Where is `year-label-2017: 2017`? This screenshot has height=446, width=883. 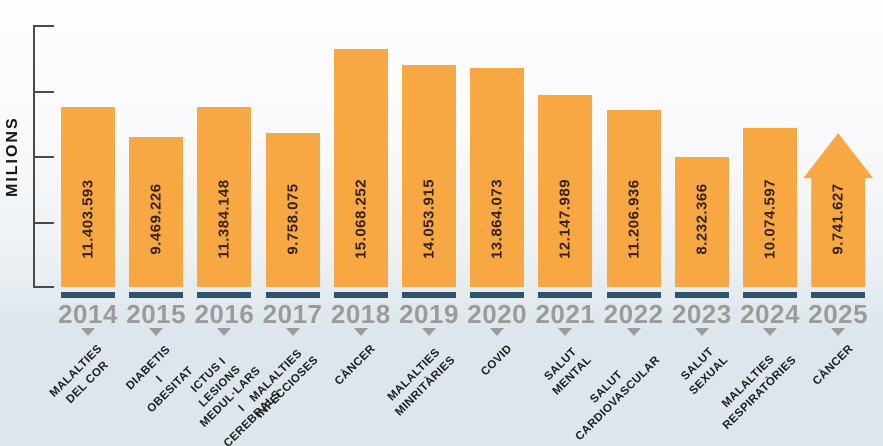
year-label-2017: 2017 is located at coordinates (292, 314).